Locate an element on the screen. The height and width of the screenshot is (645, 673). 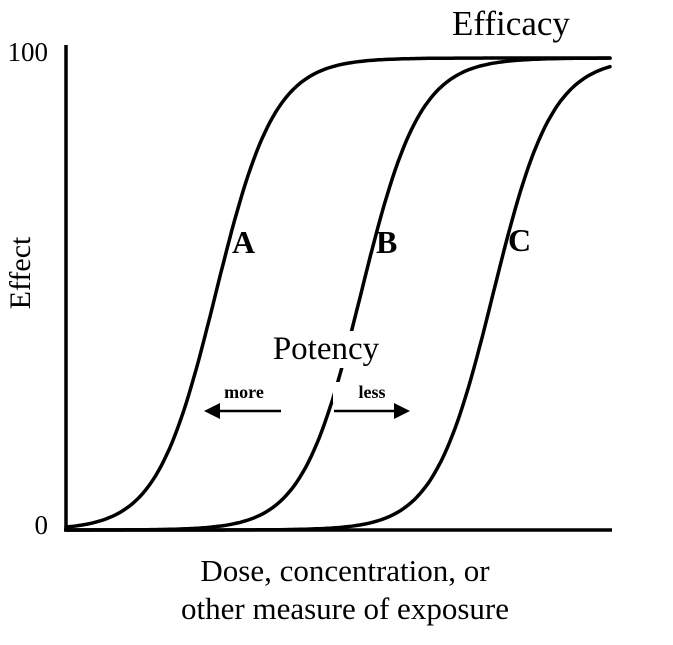
more-potency-arrow is located at coordinates (242, 411).